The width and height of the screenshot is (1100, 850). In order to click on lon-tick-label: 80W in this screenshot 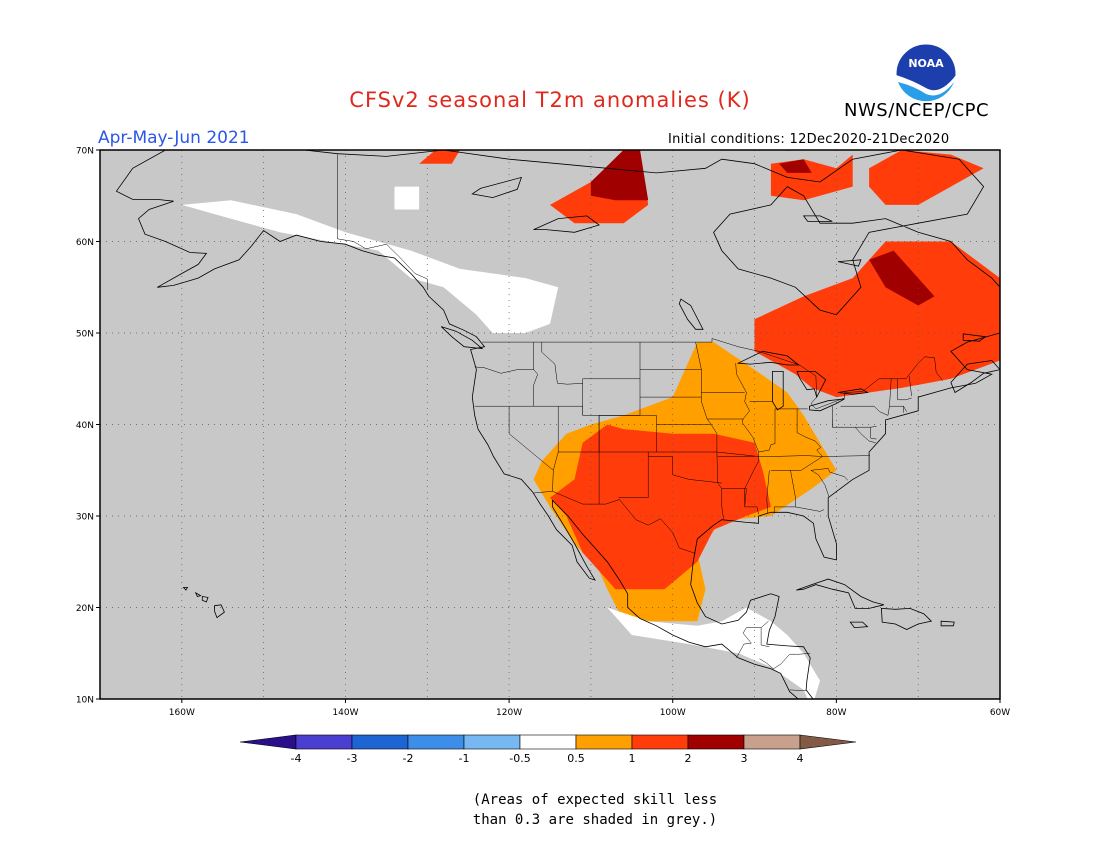, I will do `click(836, 713)`.